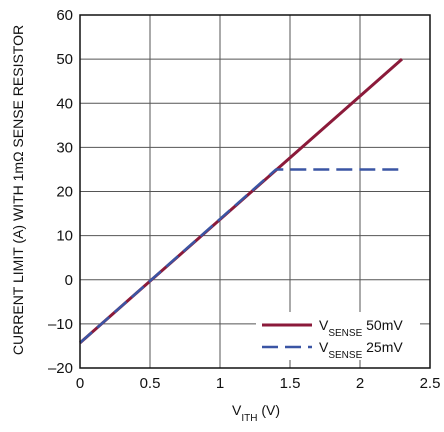 The height and width of the screenshot is (432, 444). Describe the element at coordinates (430, 383) in the screenshot. I see `x-tick-label: 2.5` at that location.